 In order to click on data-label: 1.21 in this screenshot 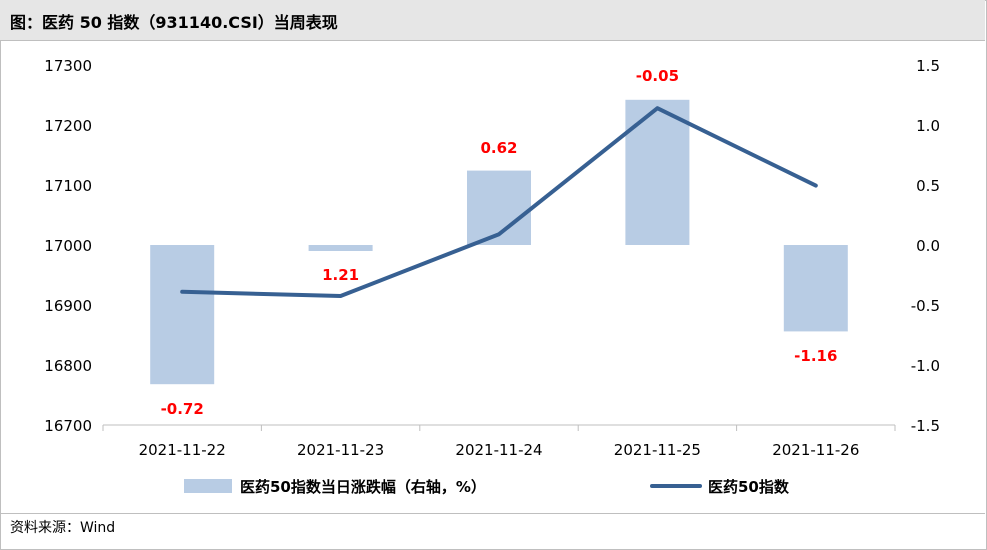, I will do `click(340, 275)`.